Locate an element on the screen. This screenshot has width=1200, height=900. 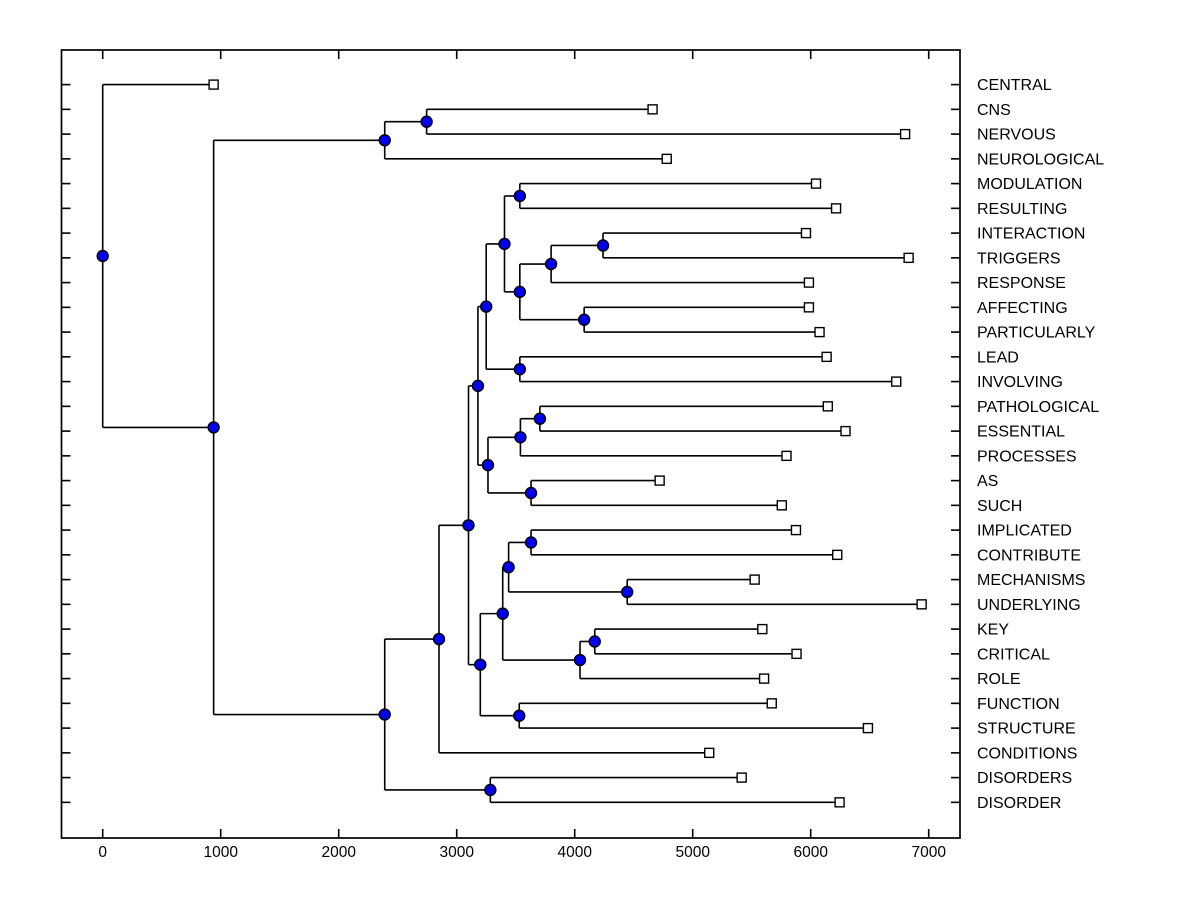
leaf-label: STRUCTURE is located at coordinates (1026, 729).